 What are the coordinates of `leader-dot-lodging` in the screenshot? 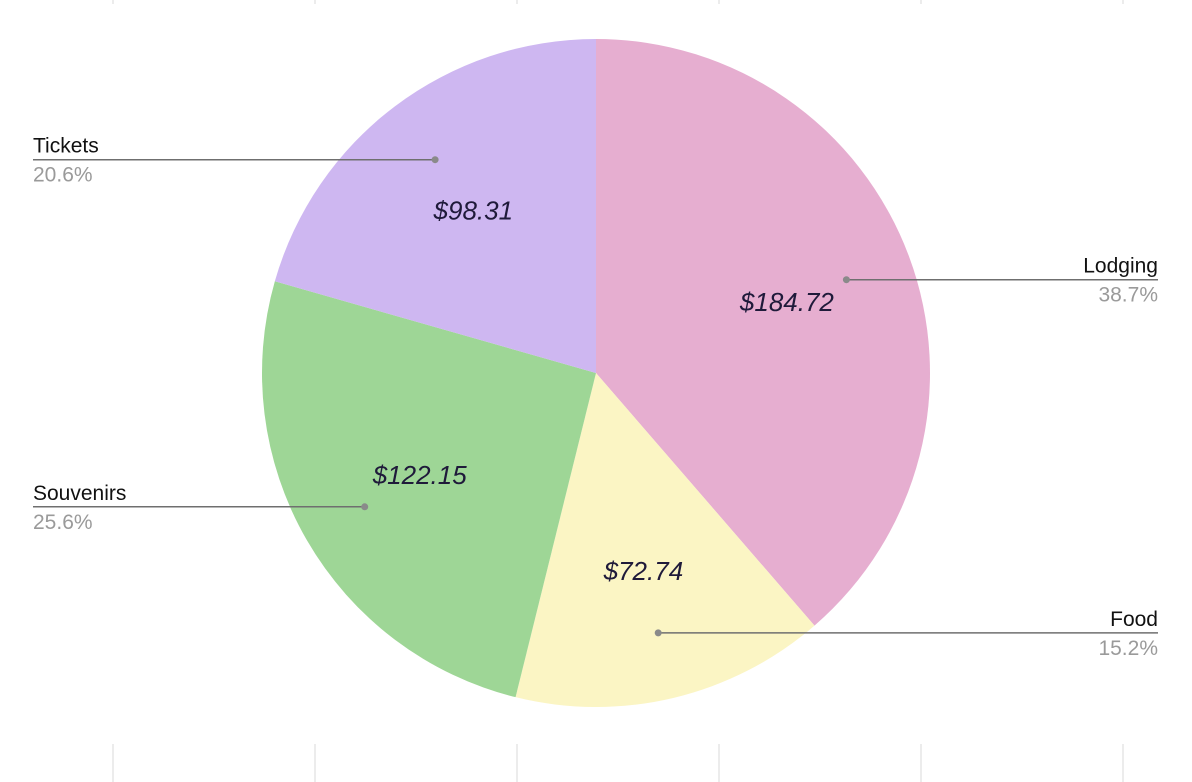 It's located at (846, 280).